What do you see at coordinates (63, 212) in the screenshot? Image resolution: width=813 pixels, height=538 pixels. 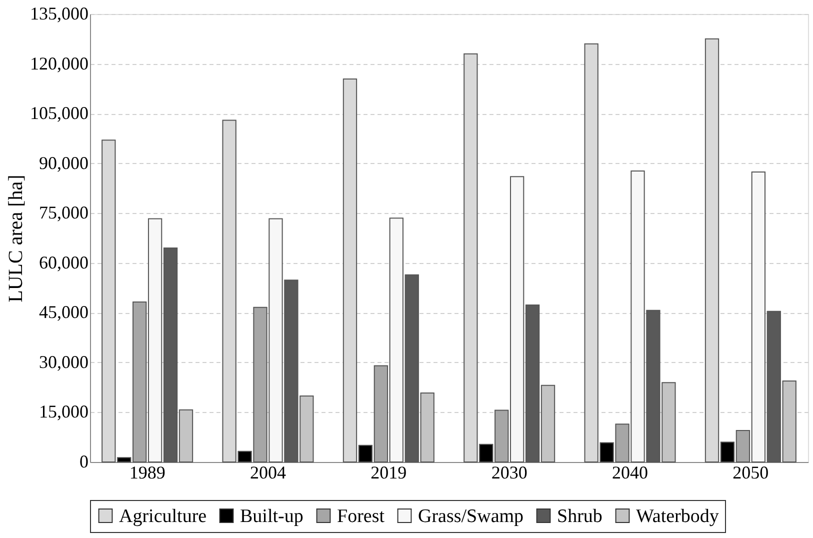 I see `y-tick-label: 75,000` at bounding box center [63, 212].